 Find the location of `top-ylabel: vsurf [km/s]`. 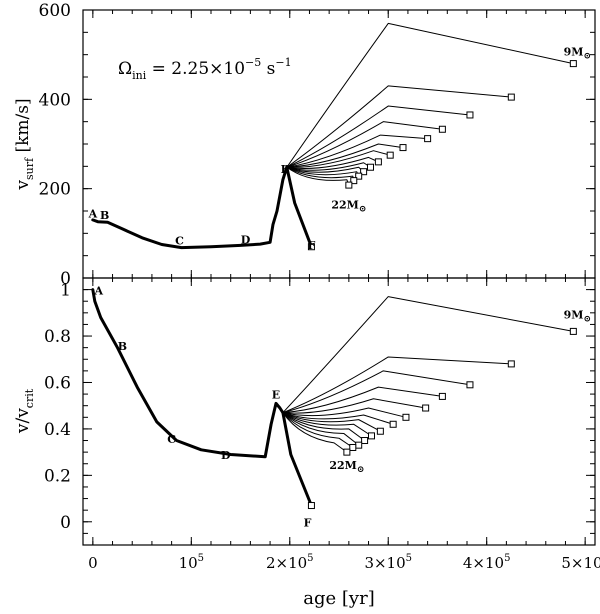

top-ylabel: vsurf [km/s] is located at coordinates (24, 144).